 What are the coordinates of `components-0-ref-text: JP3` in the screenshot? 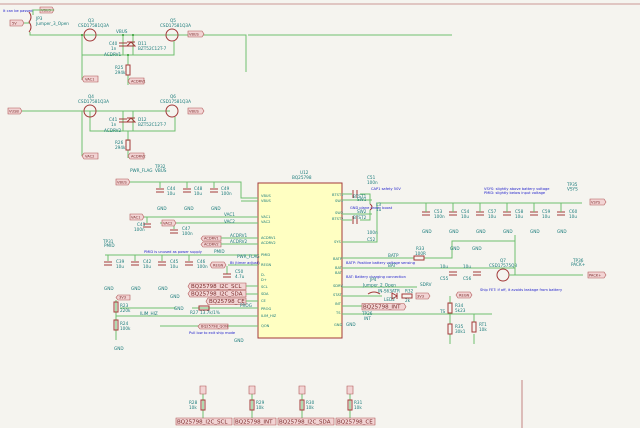 It's located at (39, 18).